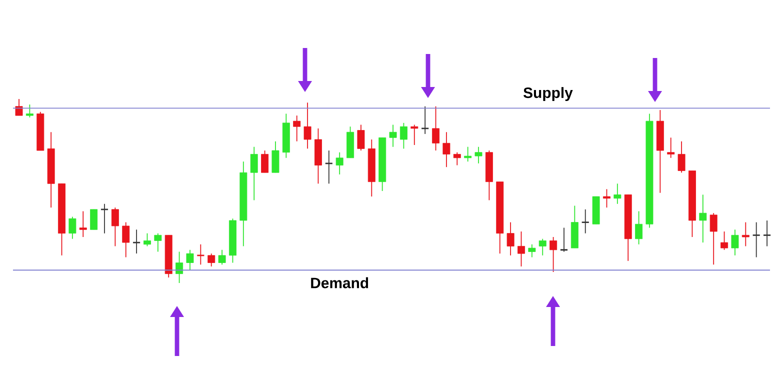 The height and width of the screenshot is (390, 781). Describe the element at coordinates (548, 94) in the screenshot. I see `ref-line-label: Supply` at that location.